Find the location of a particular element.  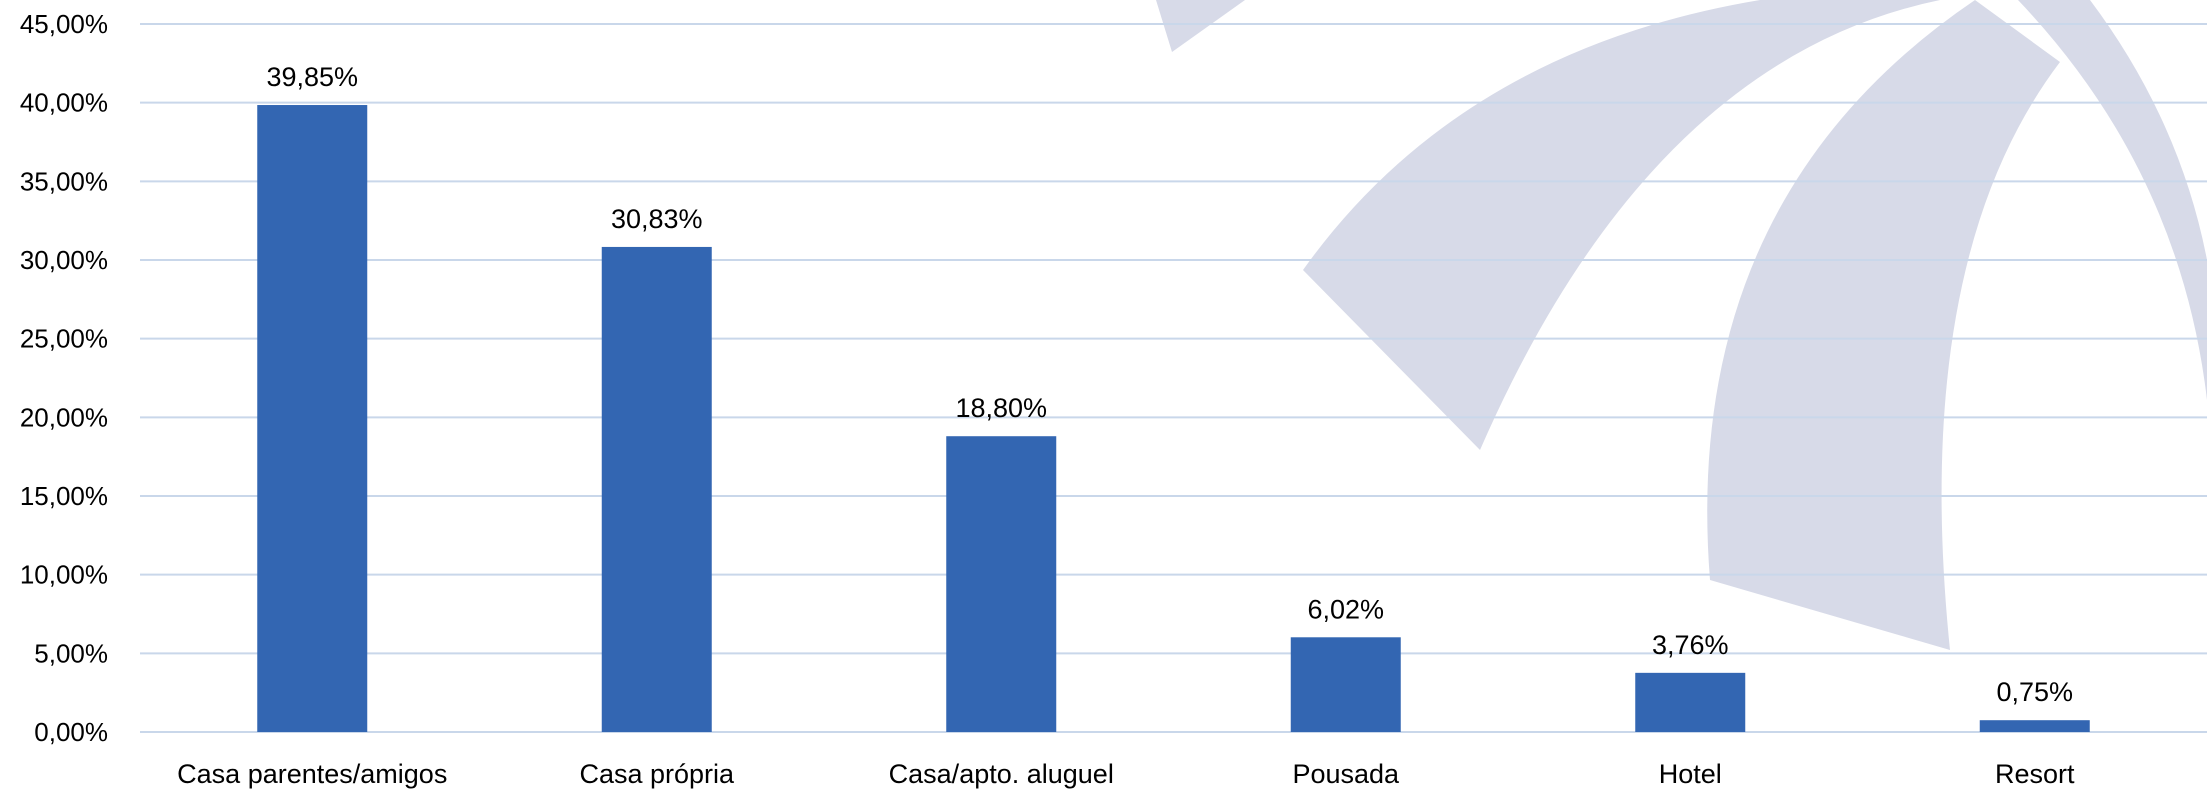

y-tick-label: 15,00% is located at coordinates (64, 496).